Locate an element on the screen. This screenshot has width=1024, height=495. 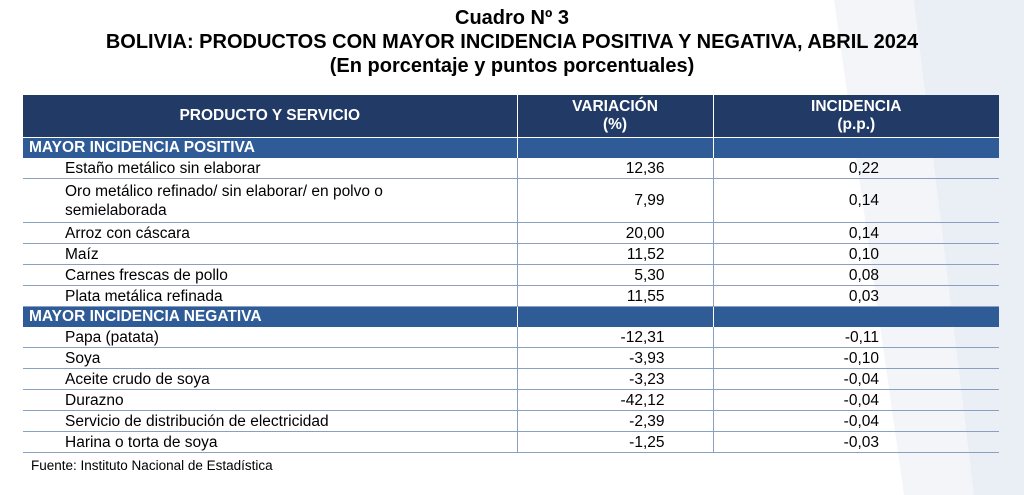
title-line-1: Cuadro Nº 3 is located at coordinates (512, 18).